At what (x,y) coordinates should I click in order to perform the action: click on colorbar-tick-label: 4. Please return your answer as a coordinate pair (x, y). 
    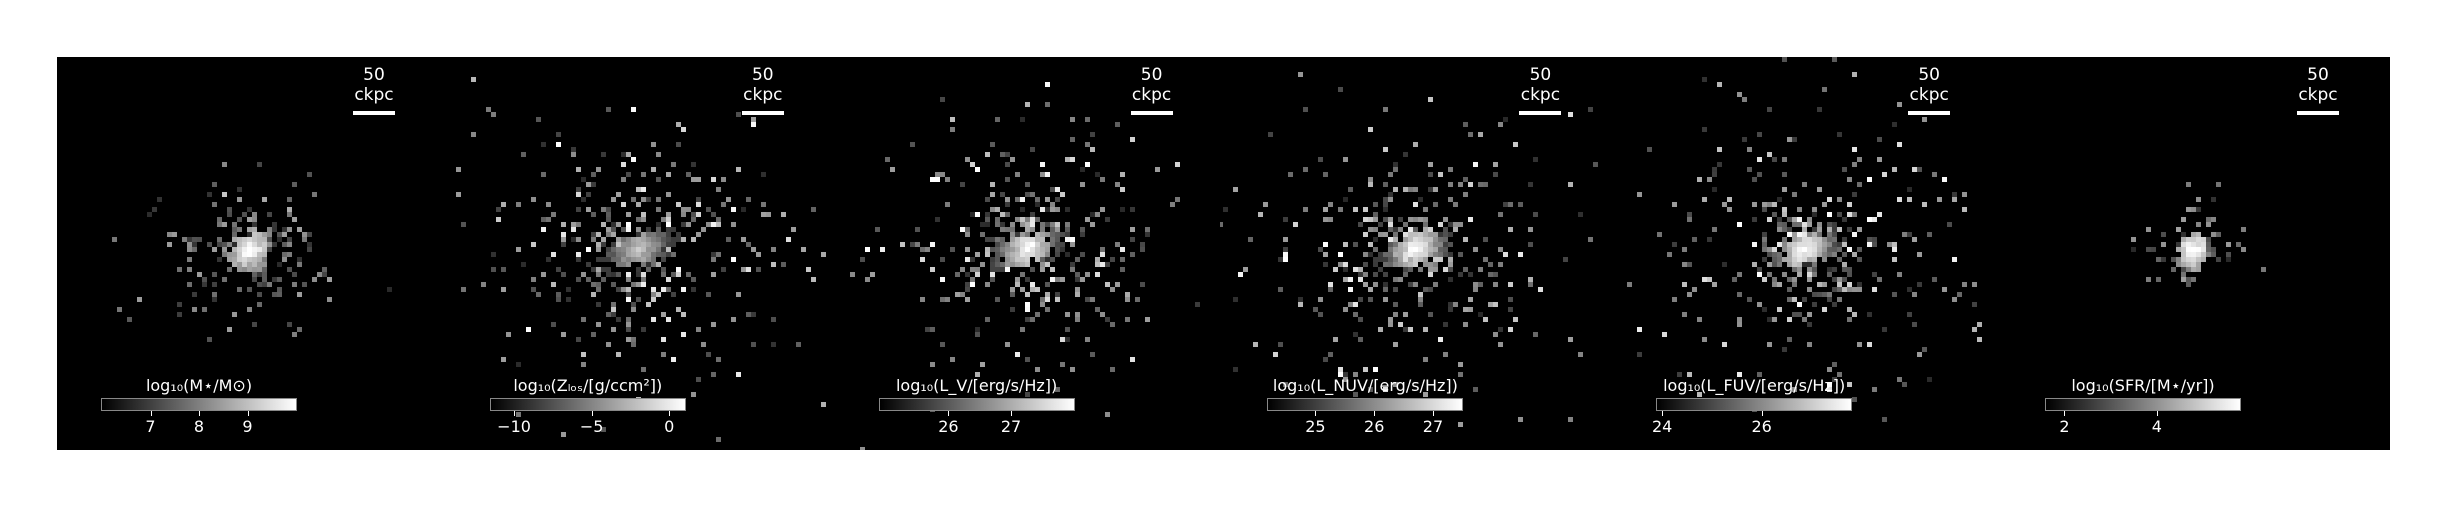
    Looking at the image, I should click on (2156, 426).